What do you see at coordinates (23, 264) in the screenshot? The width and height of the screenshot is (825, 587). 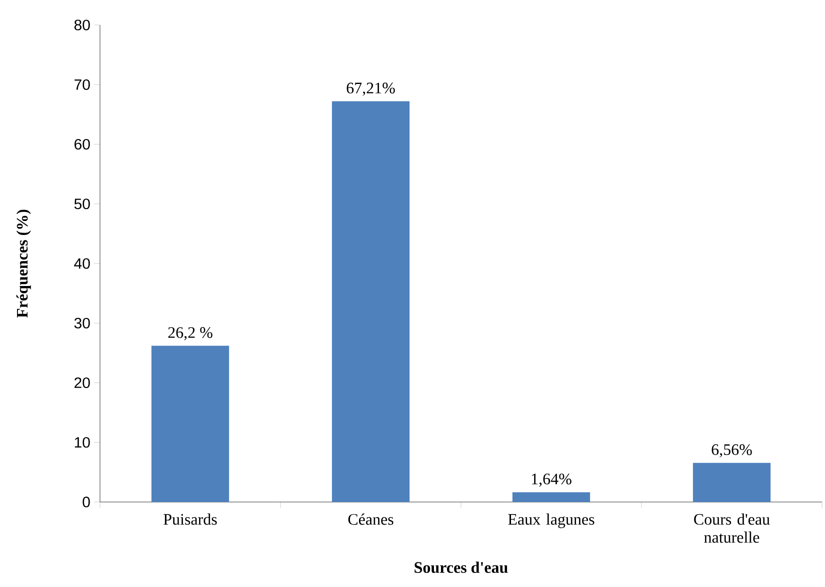 I see `y-axis-title: Fréquences (%)` at bounding box center [23, 264].